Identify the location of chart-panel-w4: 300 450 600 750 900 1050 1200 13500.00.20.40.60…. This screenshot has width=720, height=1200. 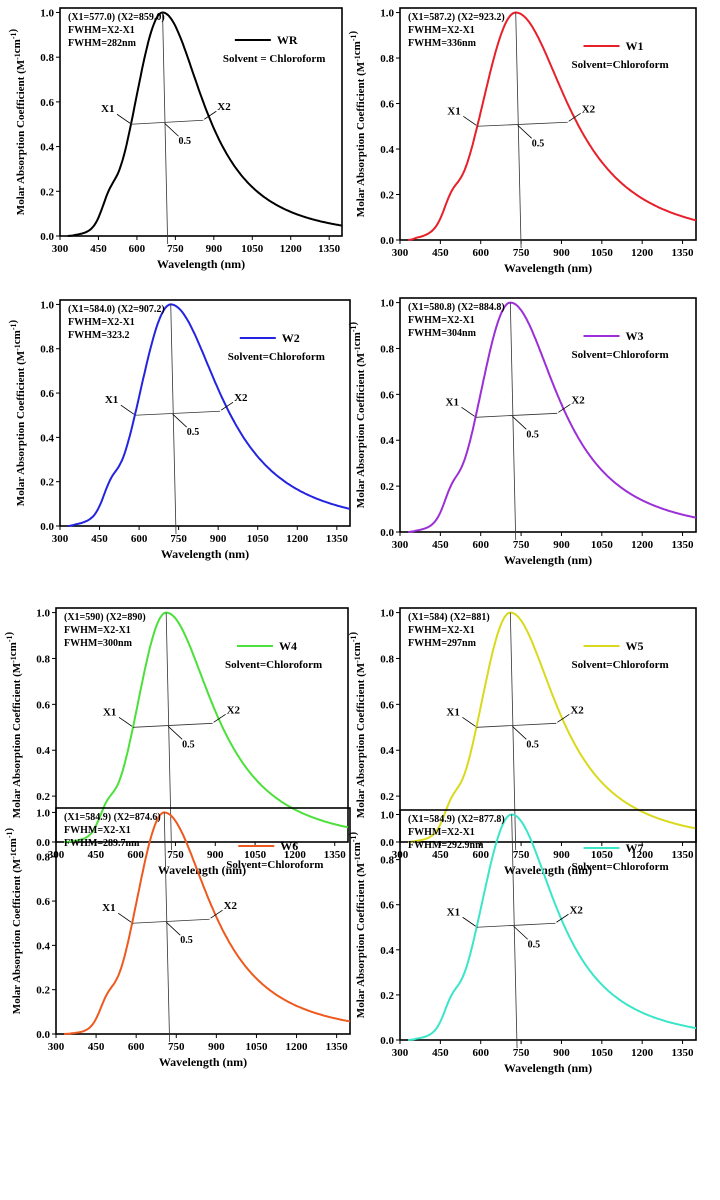
(176, 742).